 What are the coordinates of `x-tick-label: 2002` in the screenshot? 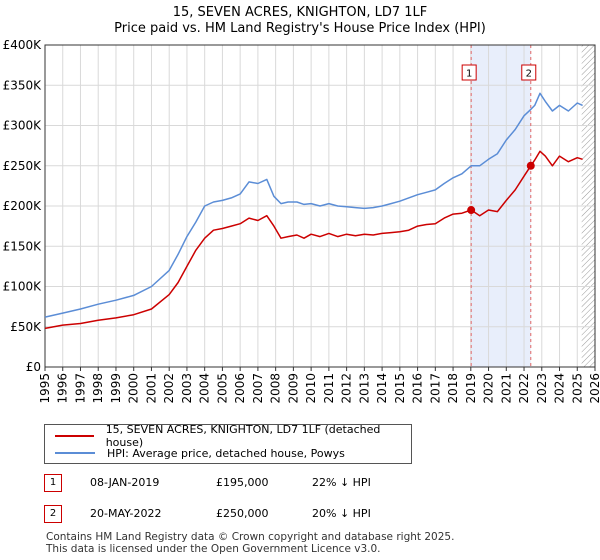 It's located at (169, 388).